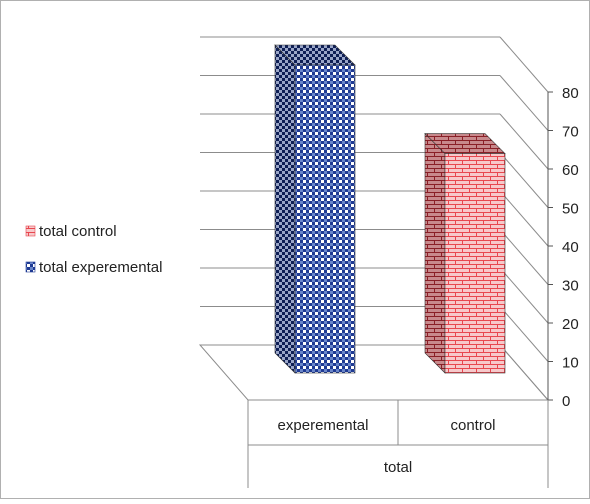 The image size is (590, 504). Describe the element at coordinates (325, 219) in the screenshot. I see `bar-experemental` at that location.